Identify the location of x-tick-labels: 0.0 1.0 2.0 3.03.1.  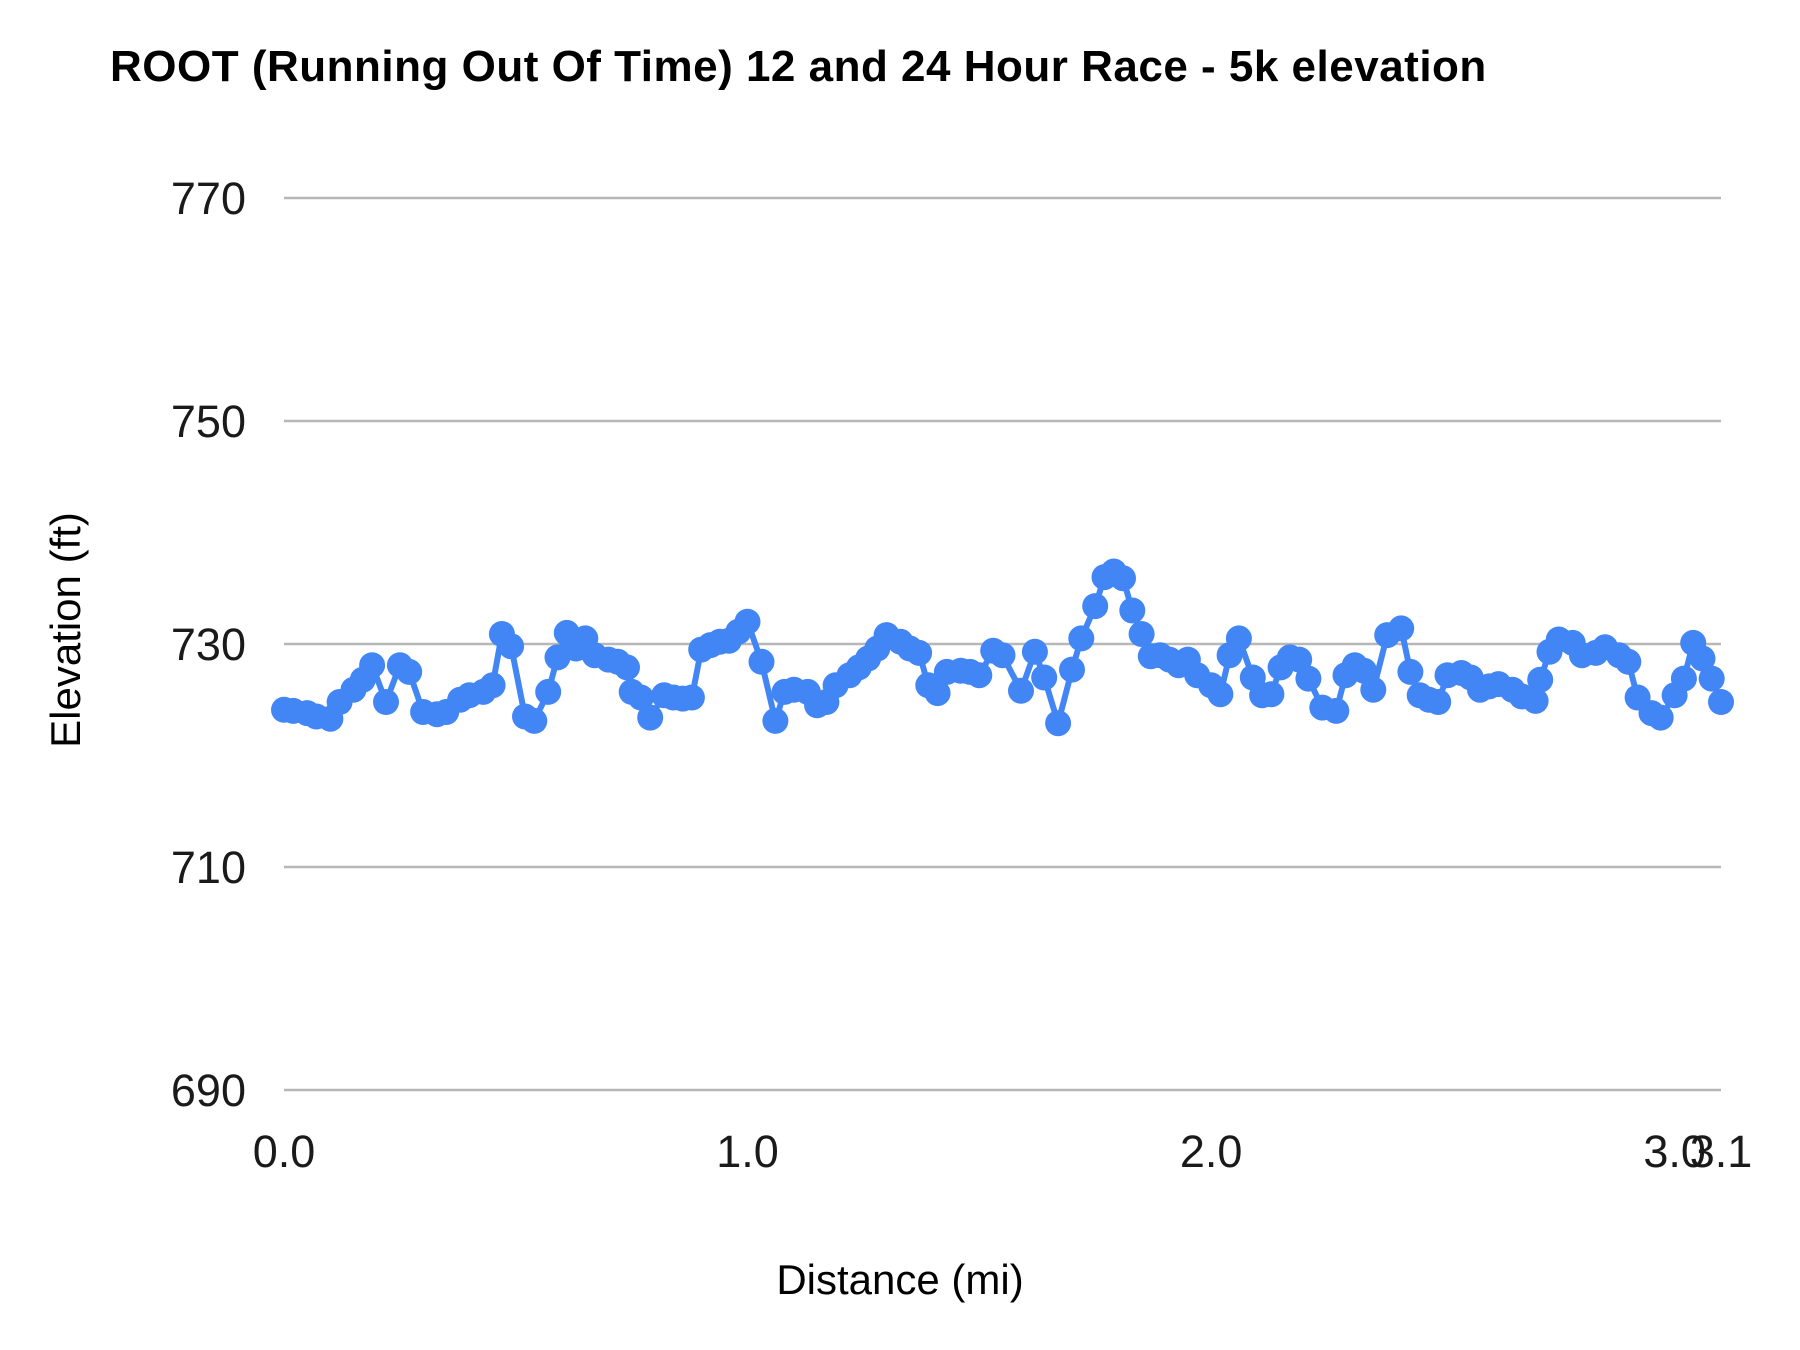
(1003, 1151).